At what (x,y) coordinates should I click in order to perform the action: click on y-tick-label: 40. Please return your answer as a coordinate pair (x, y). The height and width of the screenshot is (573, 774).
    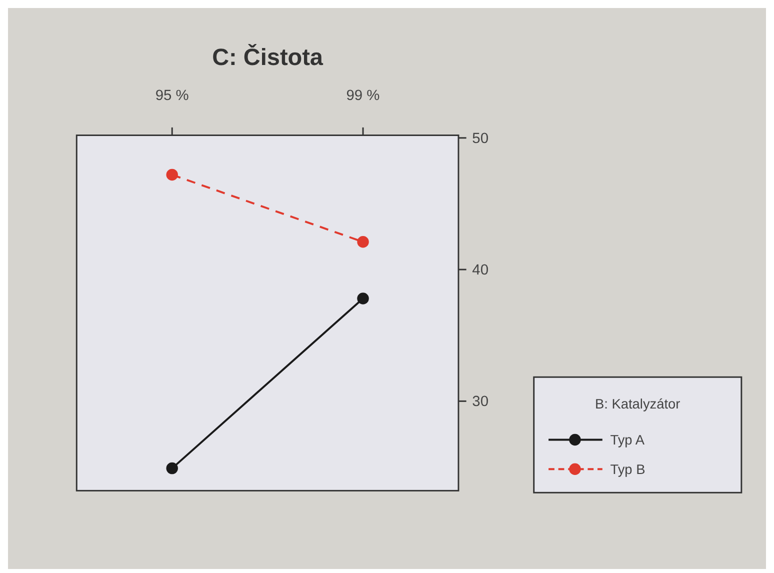
    Looking at the image, I should click on (480, 270).